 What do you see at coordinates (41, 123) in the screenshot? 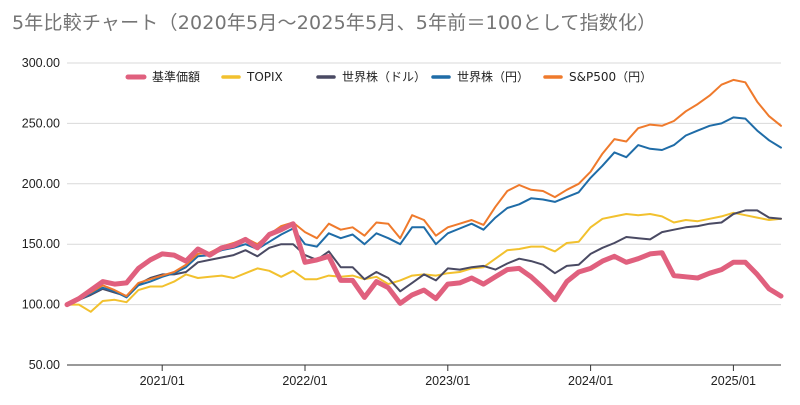
I see `y-tick-label: 250.00` at bounding box center [41, 123].